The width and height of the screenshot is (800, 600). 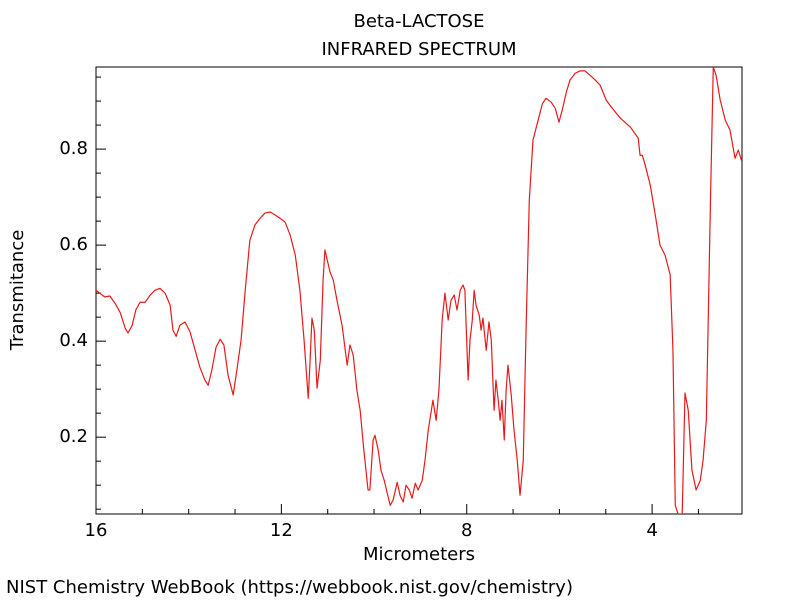 What do you see at coordinates (466, 530) in the screenshot?
I see `x-tick-label: 8` at bounding box center [466, 530].